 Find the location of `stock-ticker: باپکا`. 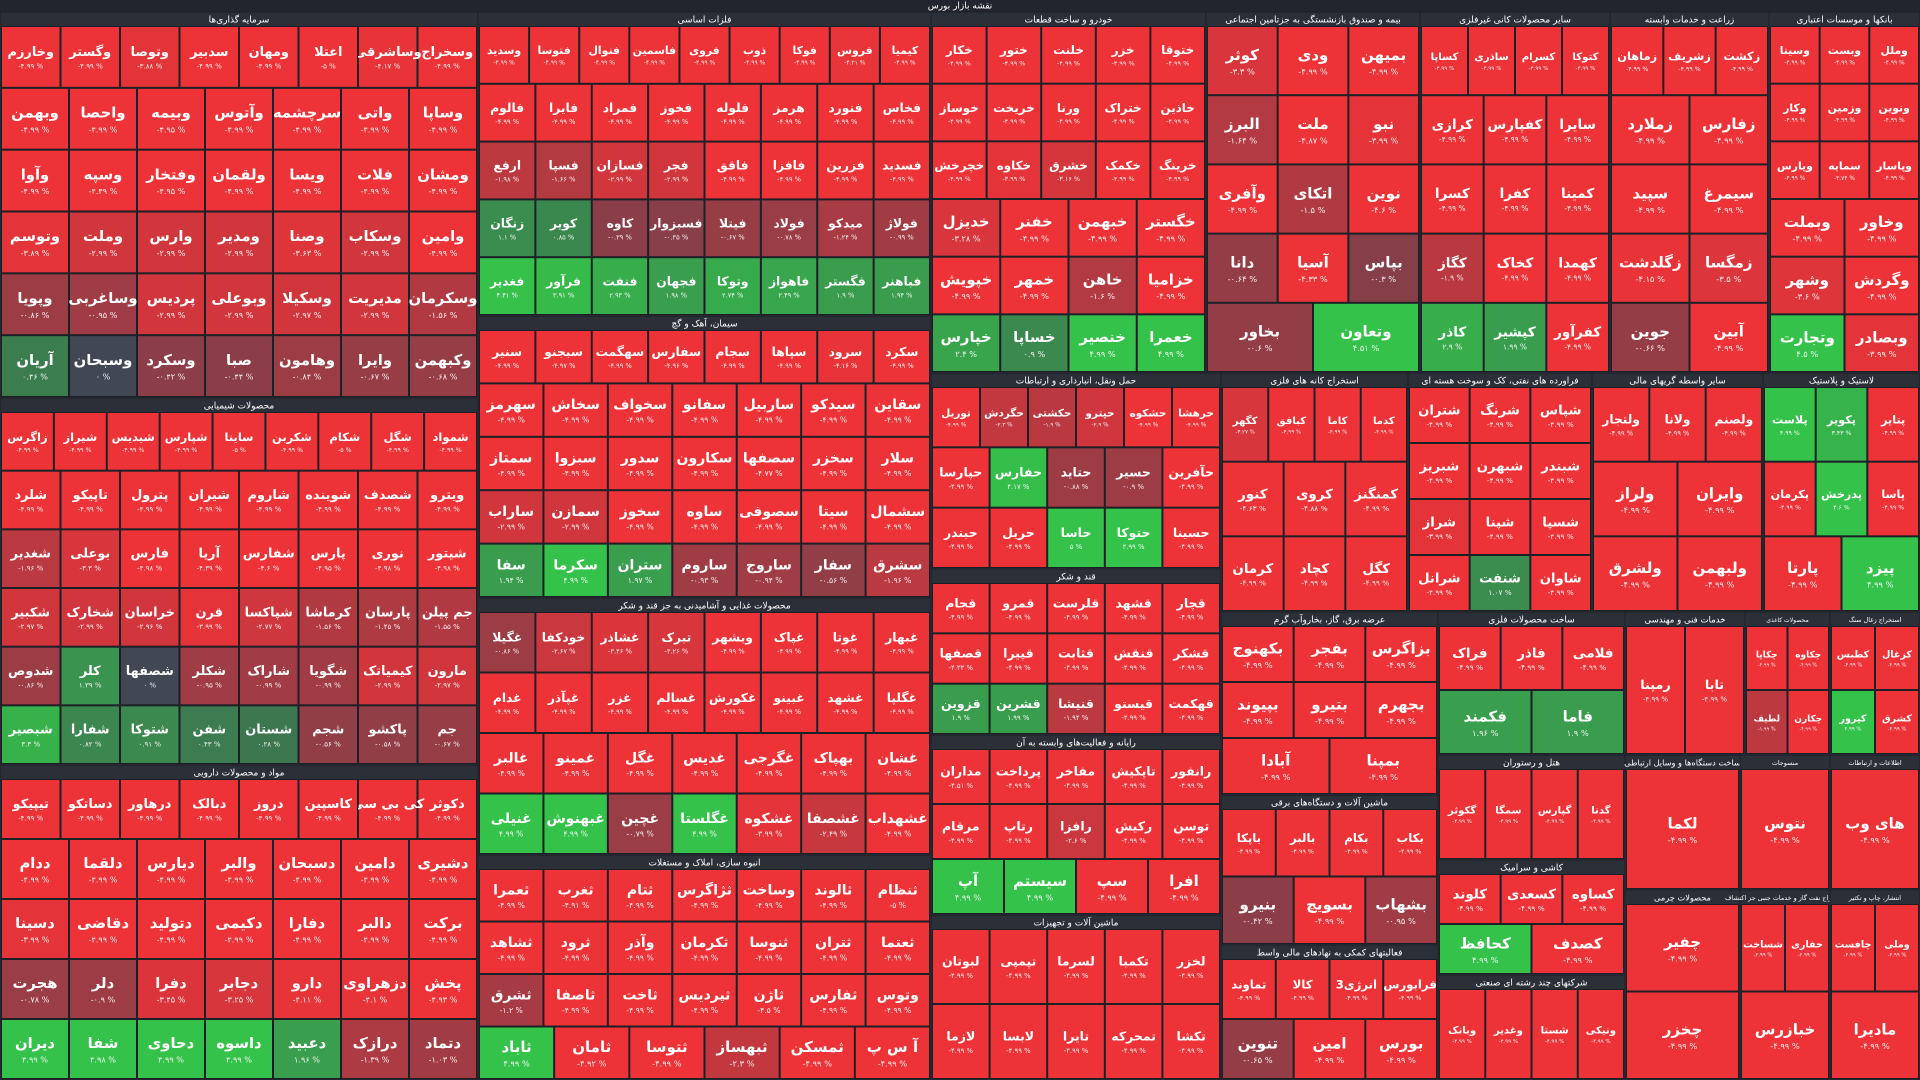

stock-ticker: باپکا is located at coordinates (1249, 838).